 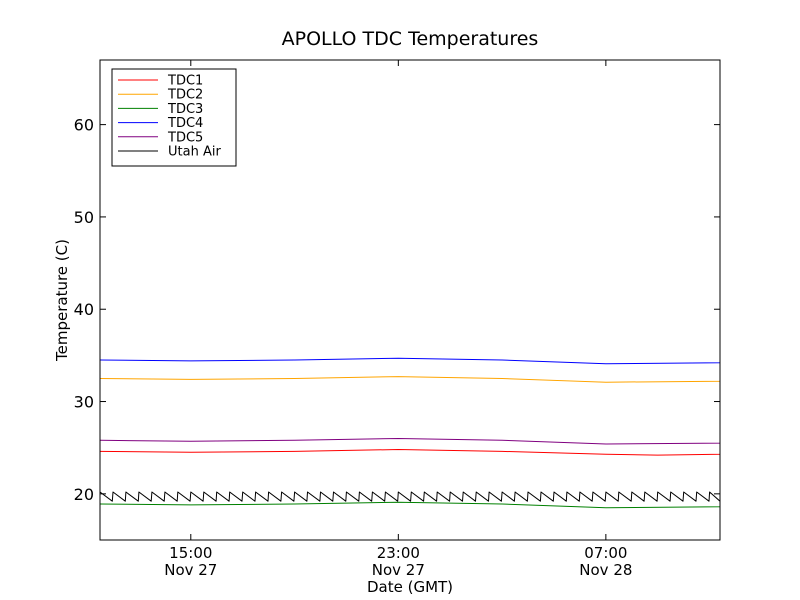 I want to click on legend-label: TDC2, so click(x=185, y=95).